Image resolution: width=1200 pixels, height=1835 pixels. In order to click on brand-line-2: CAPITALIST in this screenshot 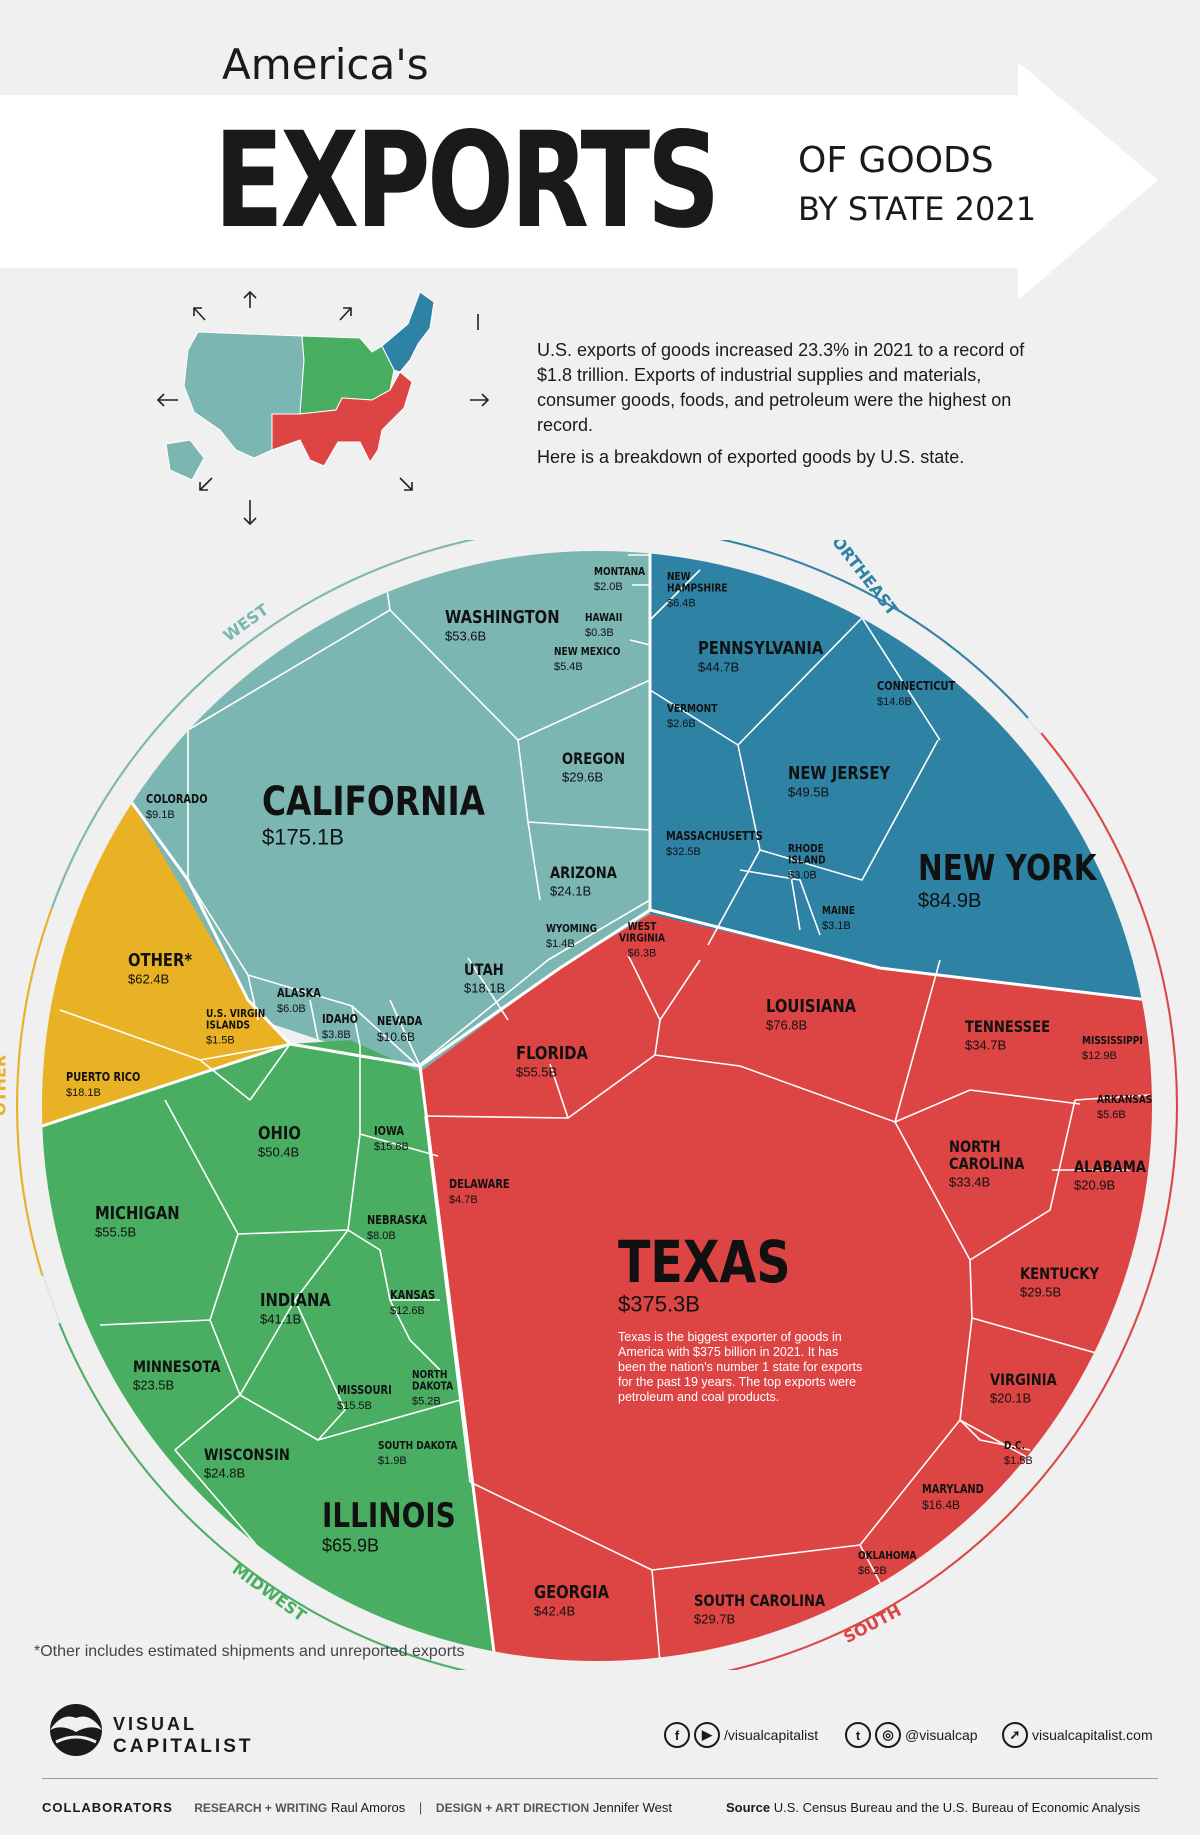, I will do `click(183, 1746)`.